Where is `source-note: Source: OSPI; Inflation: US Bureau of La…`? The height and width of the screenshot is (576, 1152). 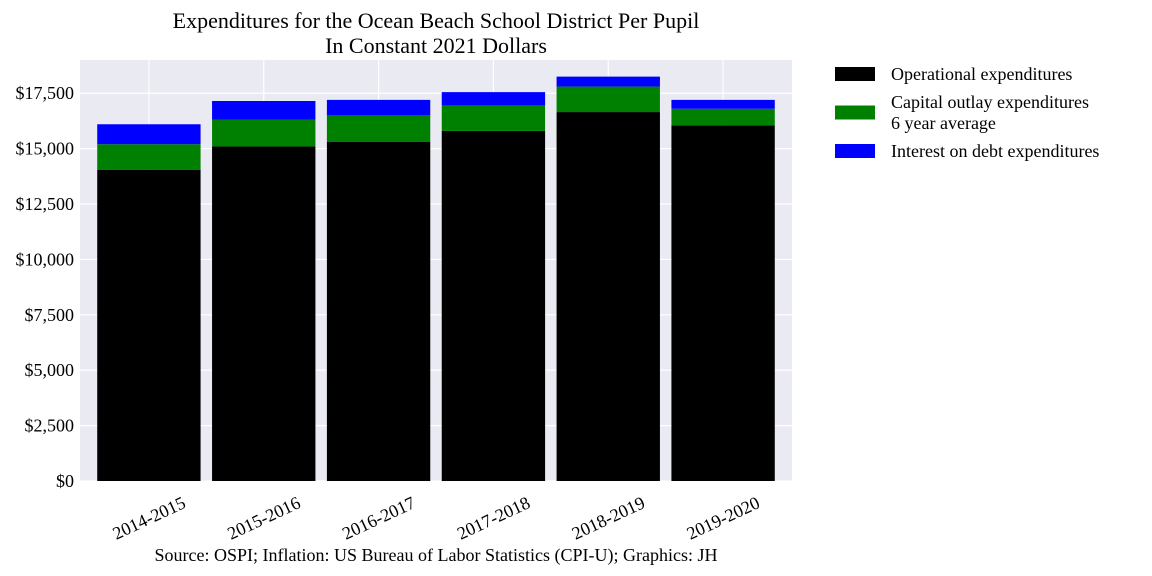
source-note: Source: OSPI; Inflation: US Bureau of La… is located at coordinates (436, 555).